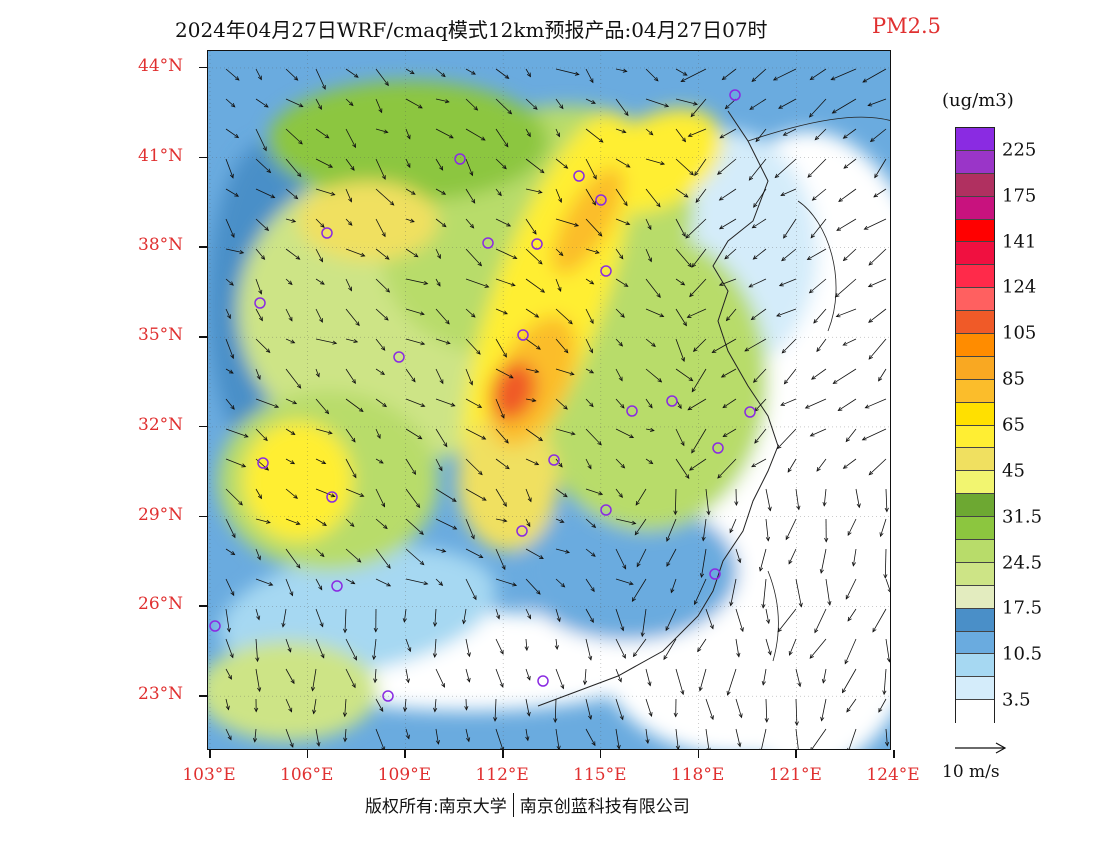  I want to click on legend-value-label: 85, so click(1013, 379).